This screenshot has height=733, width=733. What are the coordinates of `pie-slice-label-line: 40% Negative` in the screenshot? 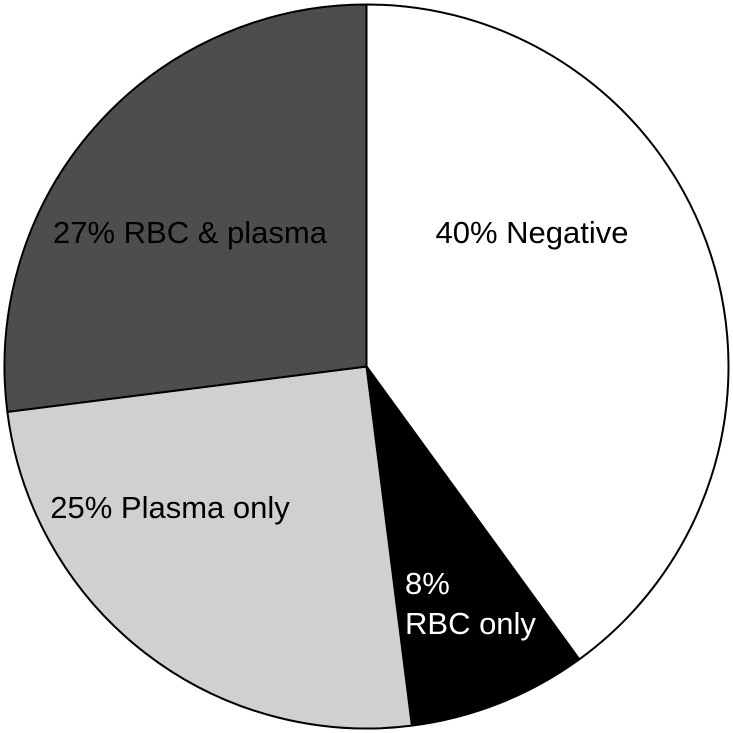 It's located at (531, 232).